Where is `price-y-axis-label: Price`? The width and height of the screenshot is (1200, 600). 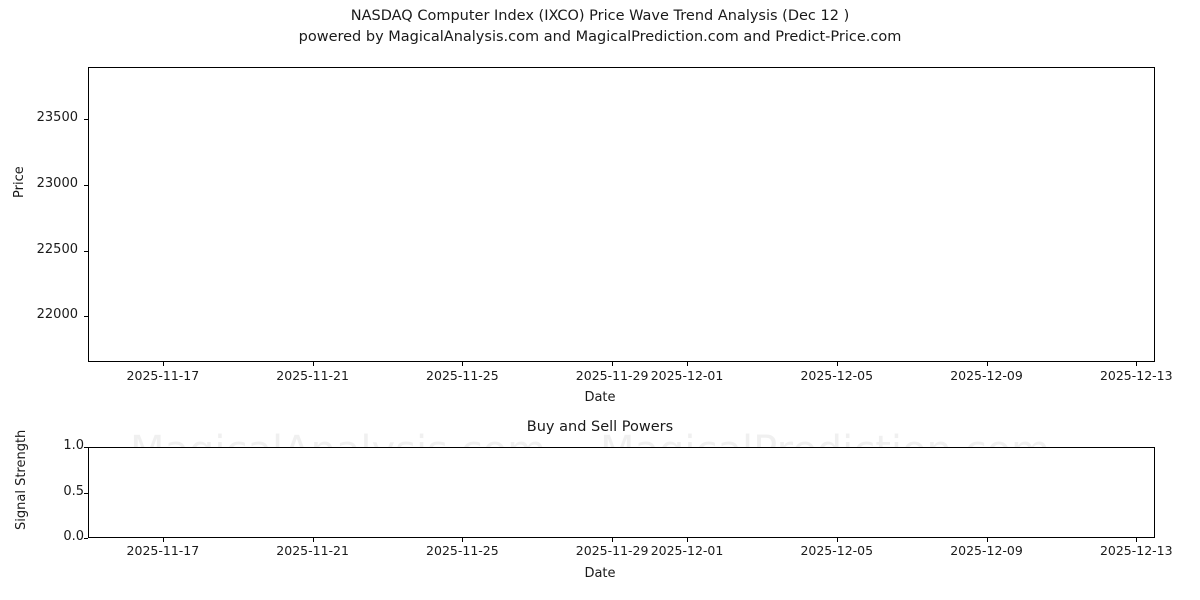
price-y-axis-label: Price is located at coordinates (19, 182).